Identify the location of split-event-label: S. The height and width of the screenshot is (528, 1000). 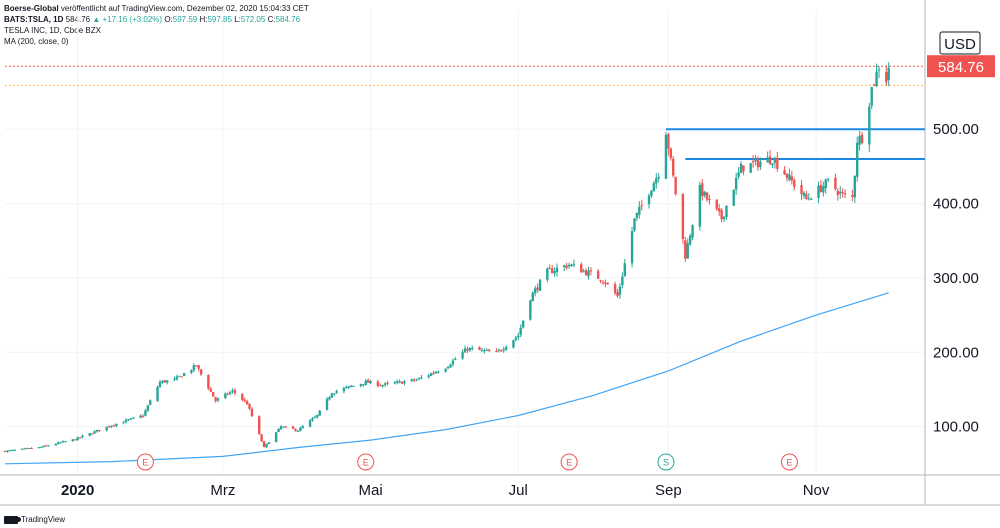
(666, 463).